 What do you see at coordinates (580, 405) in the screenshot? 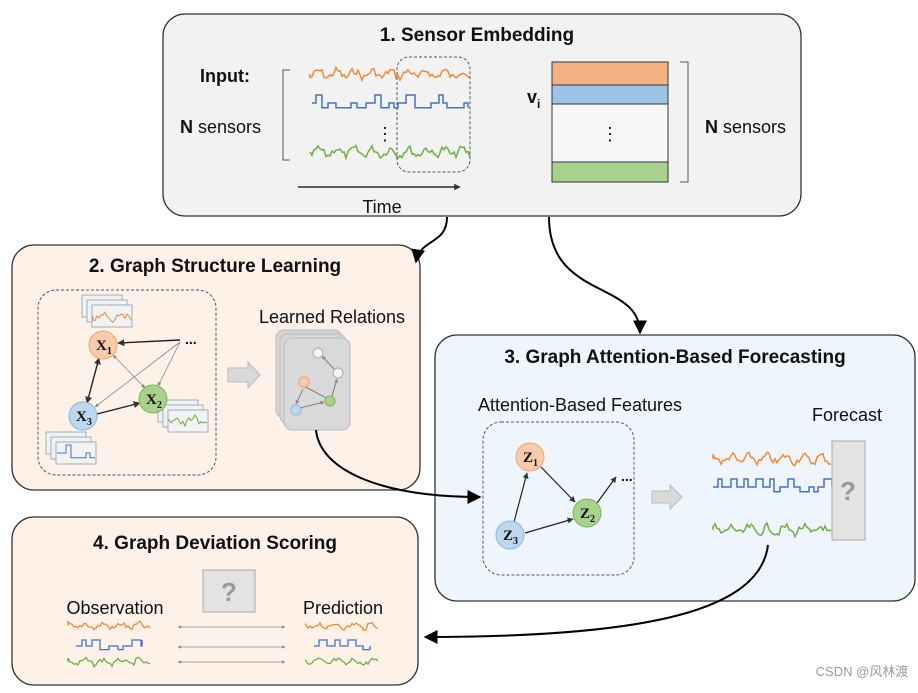
I see `features-label: Attention-Based Features` at bounding box center [580, 405].